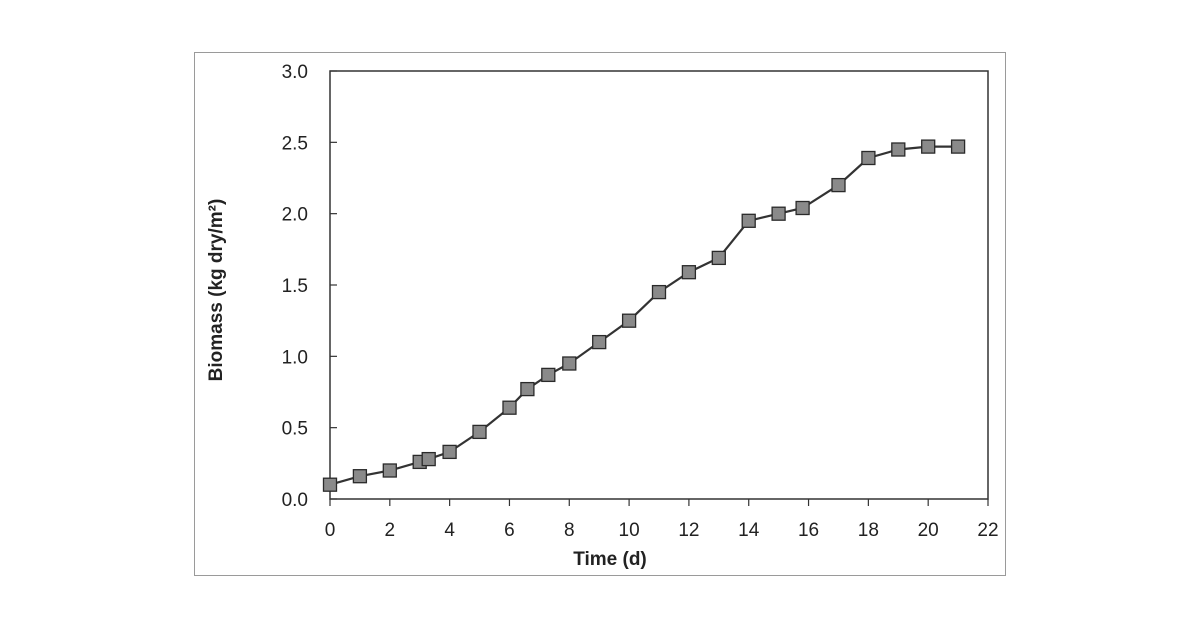 The height and width of the screenshot is (630, 1200). Describe the element at coordinates (987, 530) in the screenshot. I see `x-tick-label-11: 22` at that location.